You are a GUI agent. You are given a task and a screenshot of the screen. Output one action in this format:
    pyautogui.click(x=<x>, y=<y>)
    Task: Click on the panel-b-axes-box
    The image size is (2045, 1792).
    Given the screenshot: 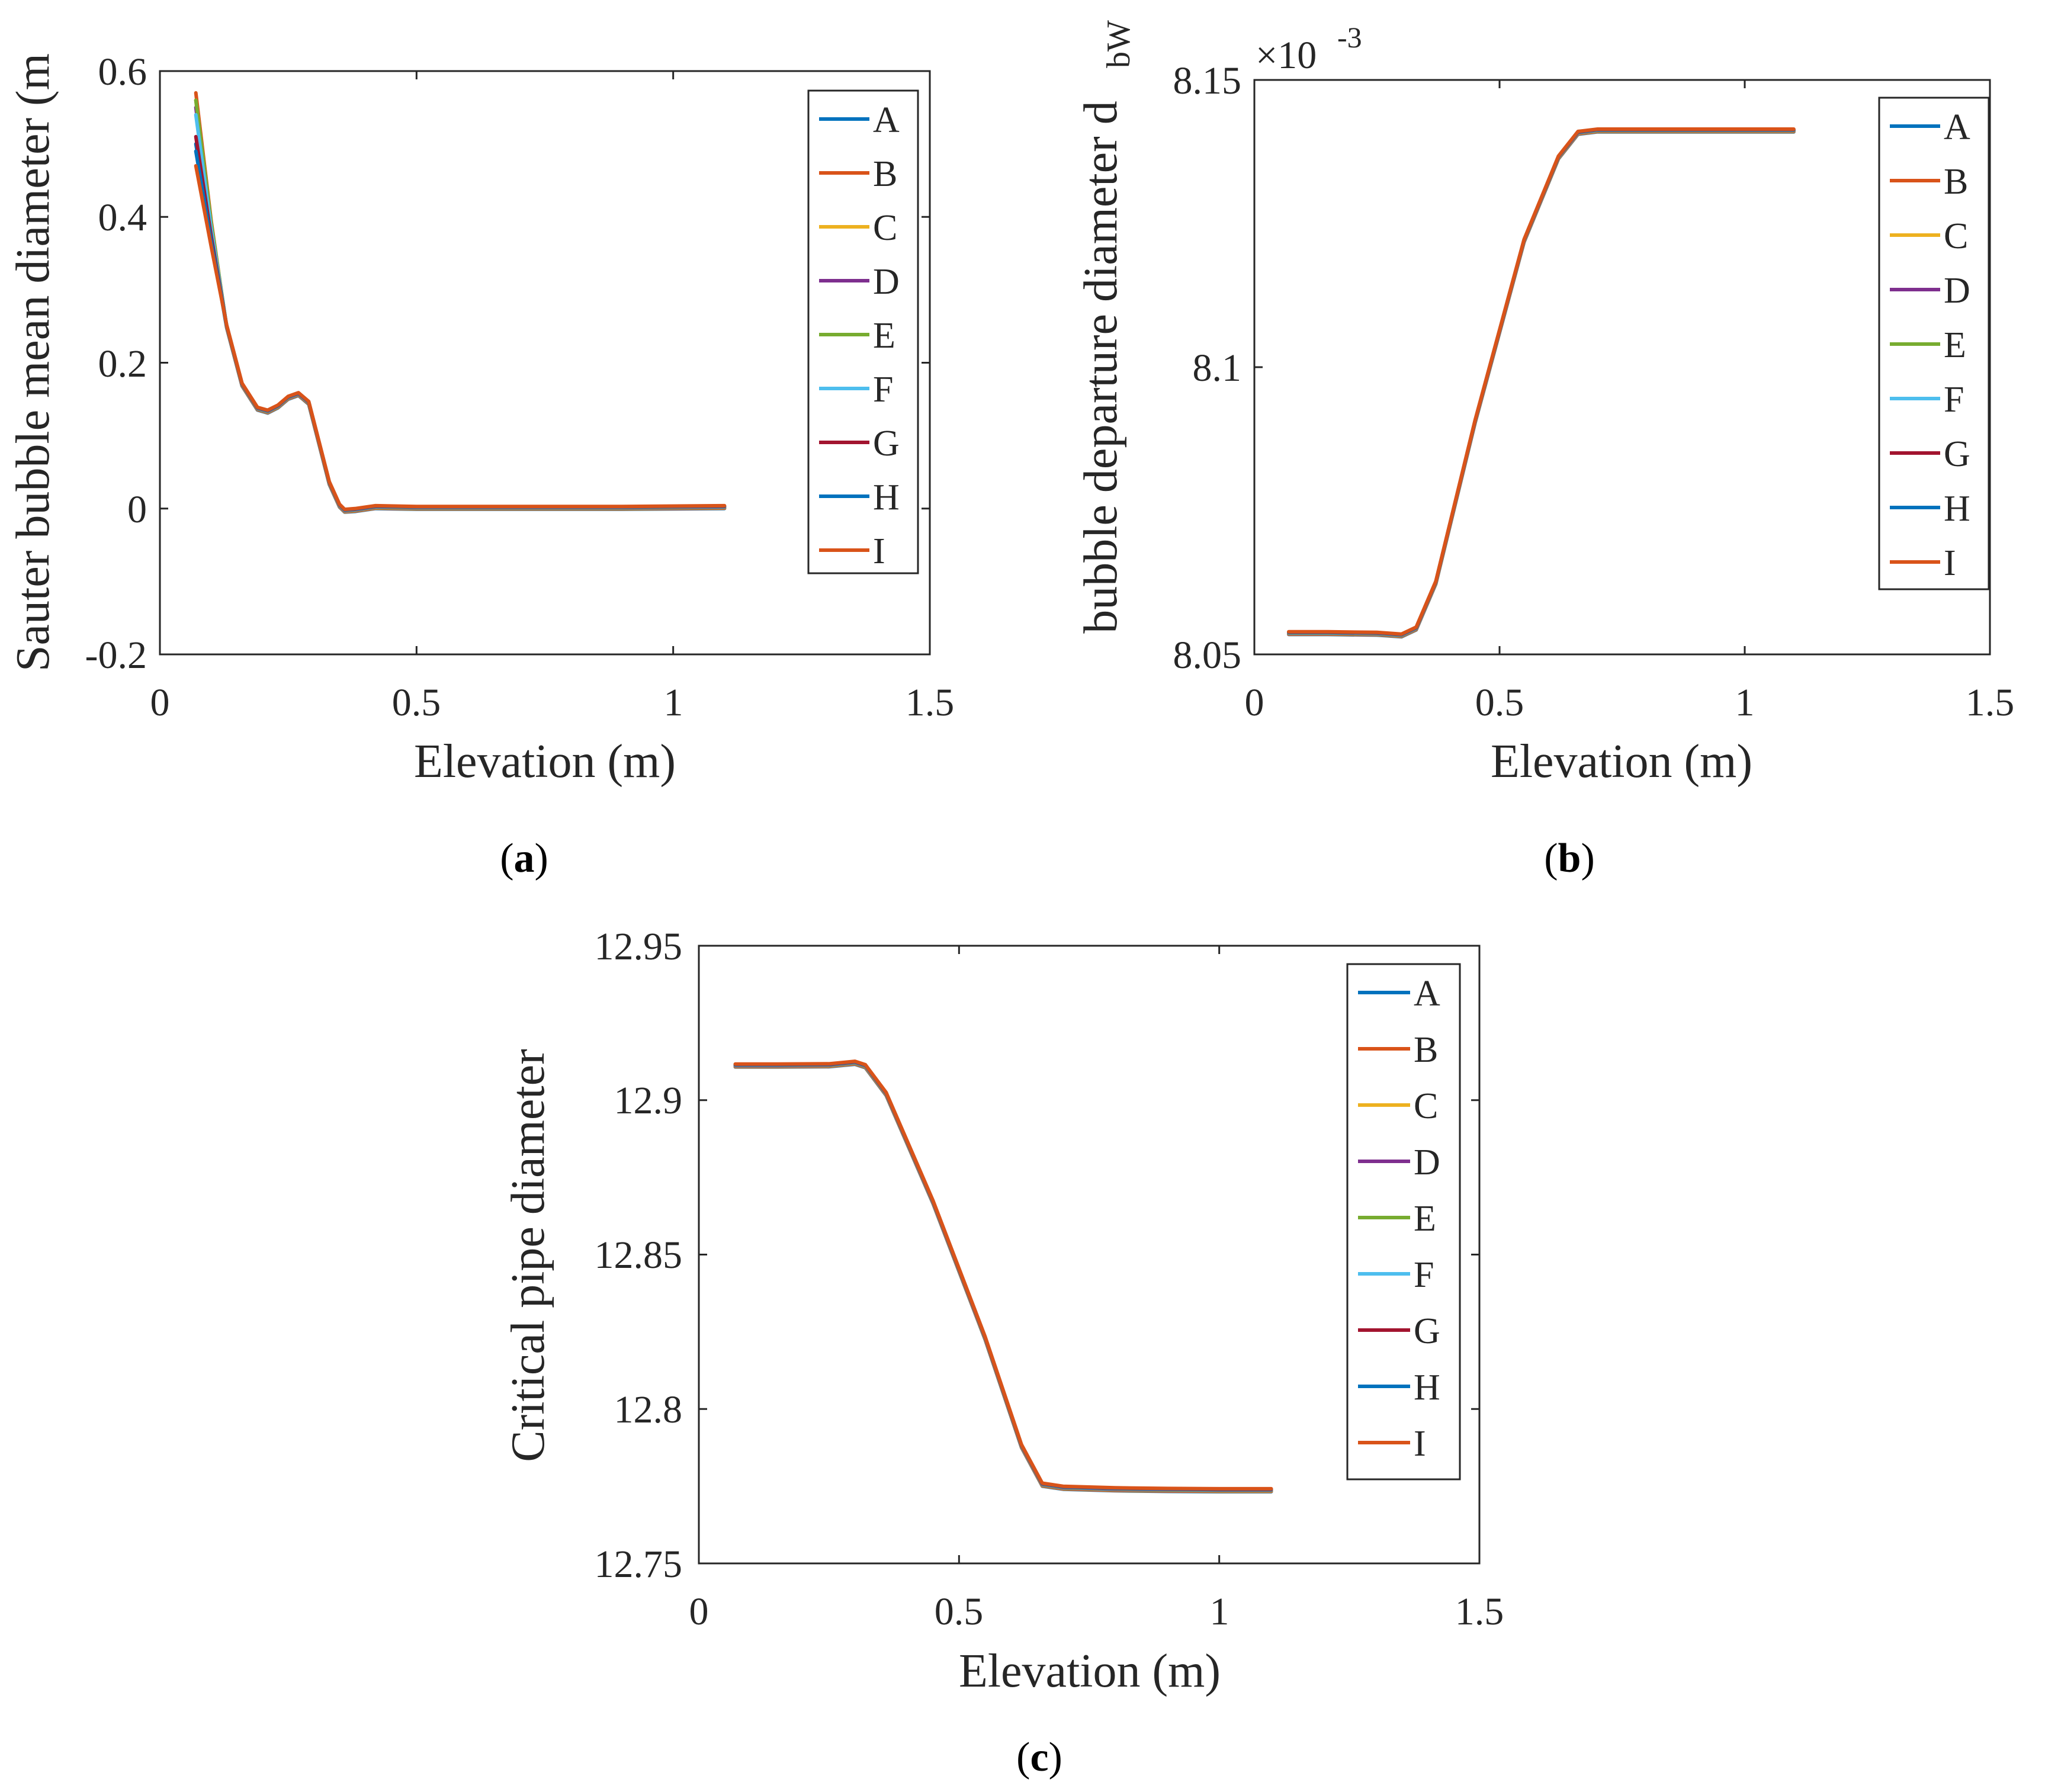 What is the action you would take?
    pyautogui.click(x=1622, y=368)
    